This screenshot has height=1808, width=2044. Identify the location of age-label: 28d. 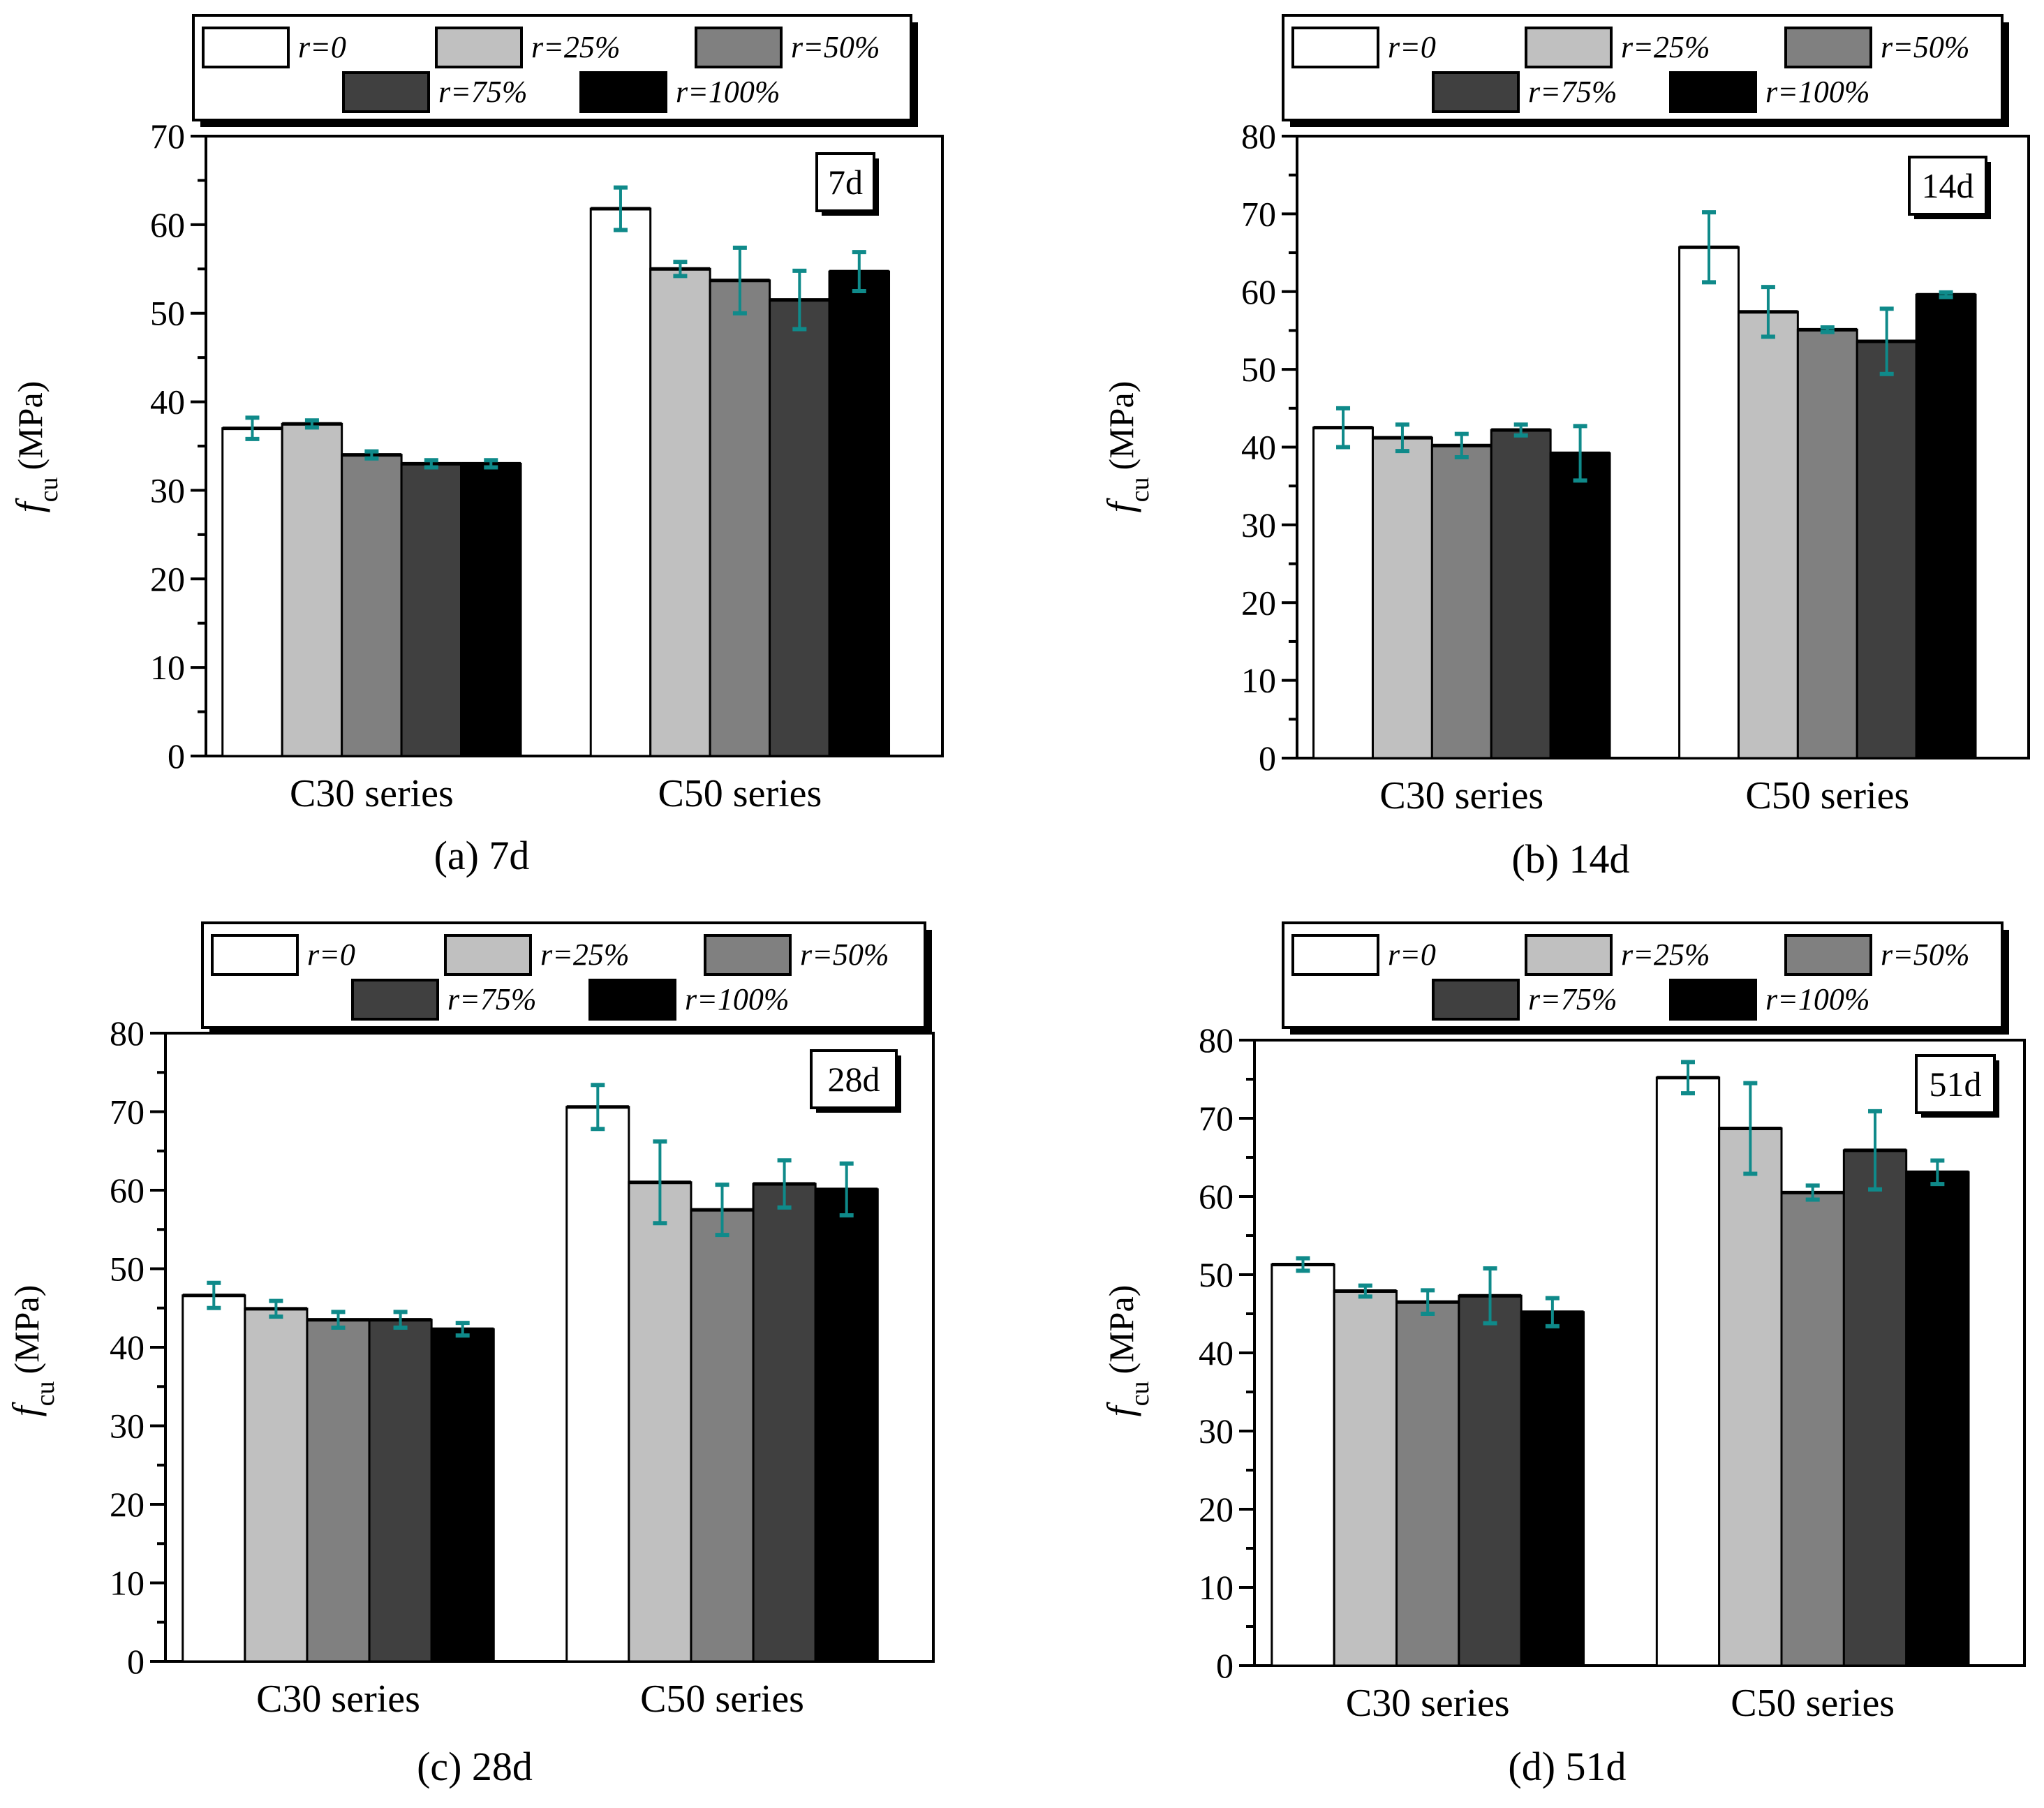
(854, 1079).